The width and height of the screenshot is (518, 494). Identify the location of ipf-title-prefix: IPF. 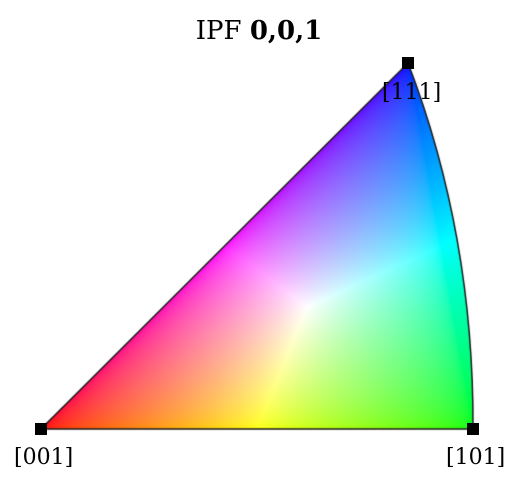
(218, 31).